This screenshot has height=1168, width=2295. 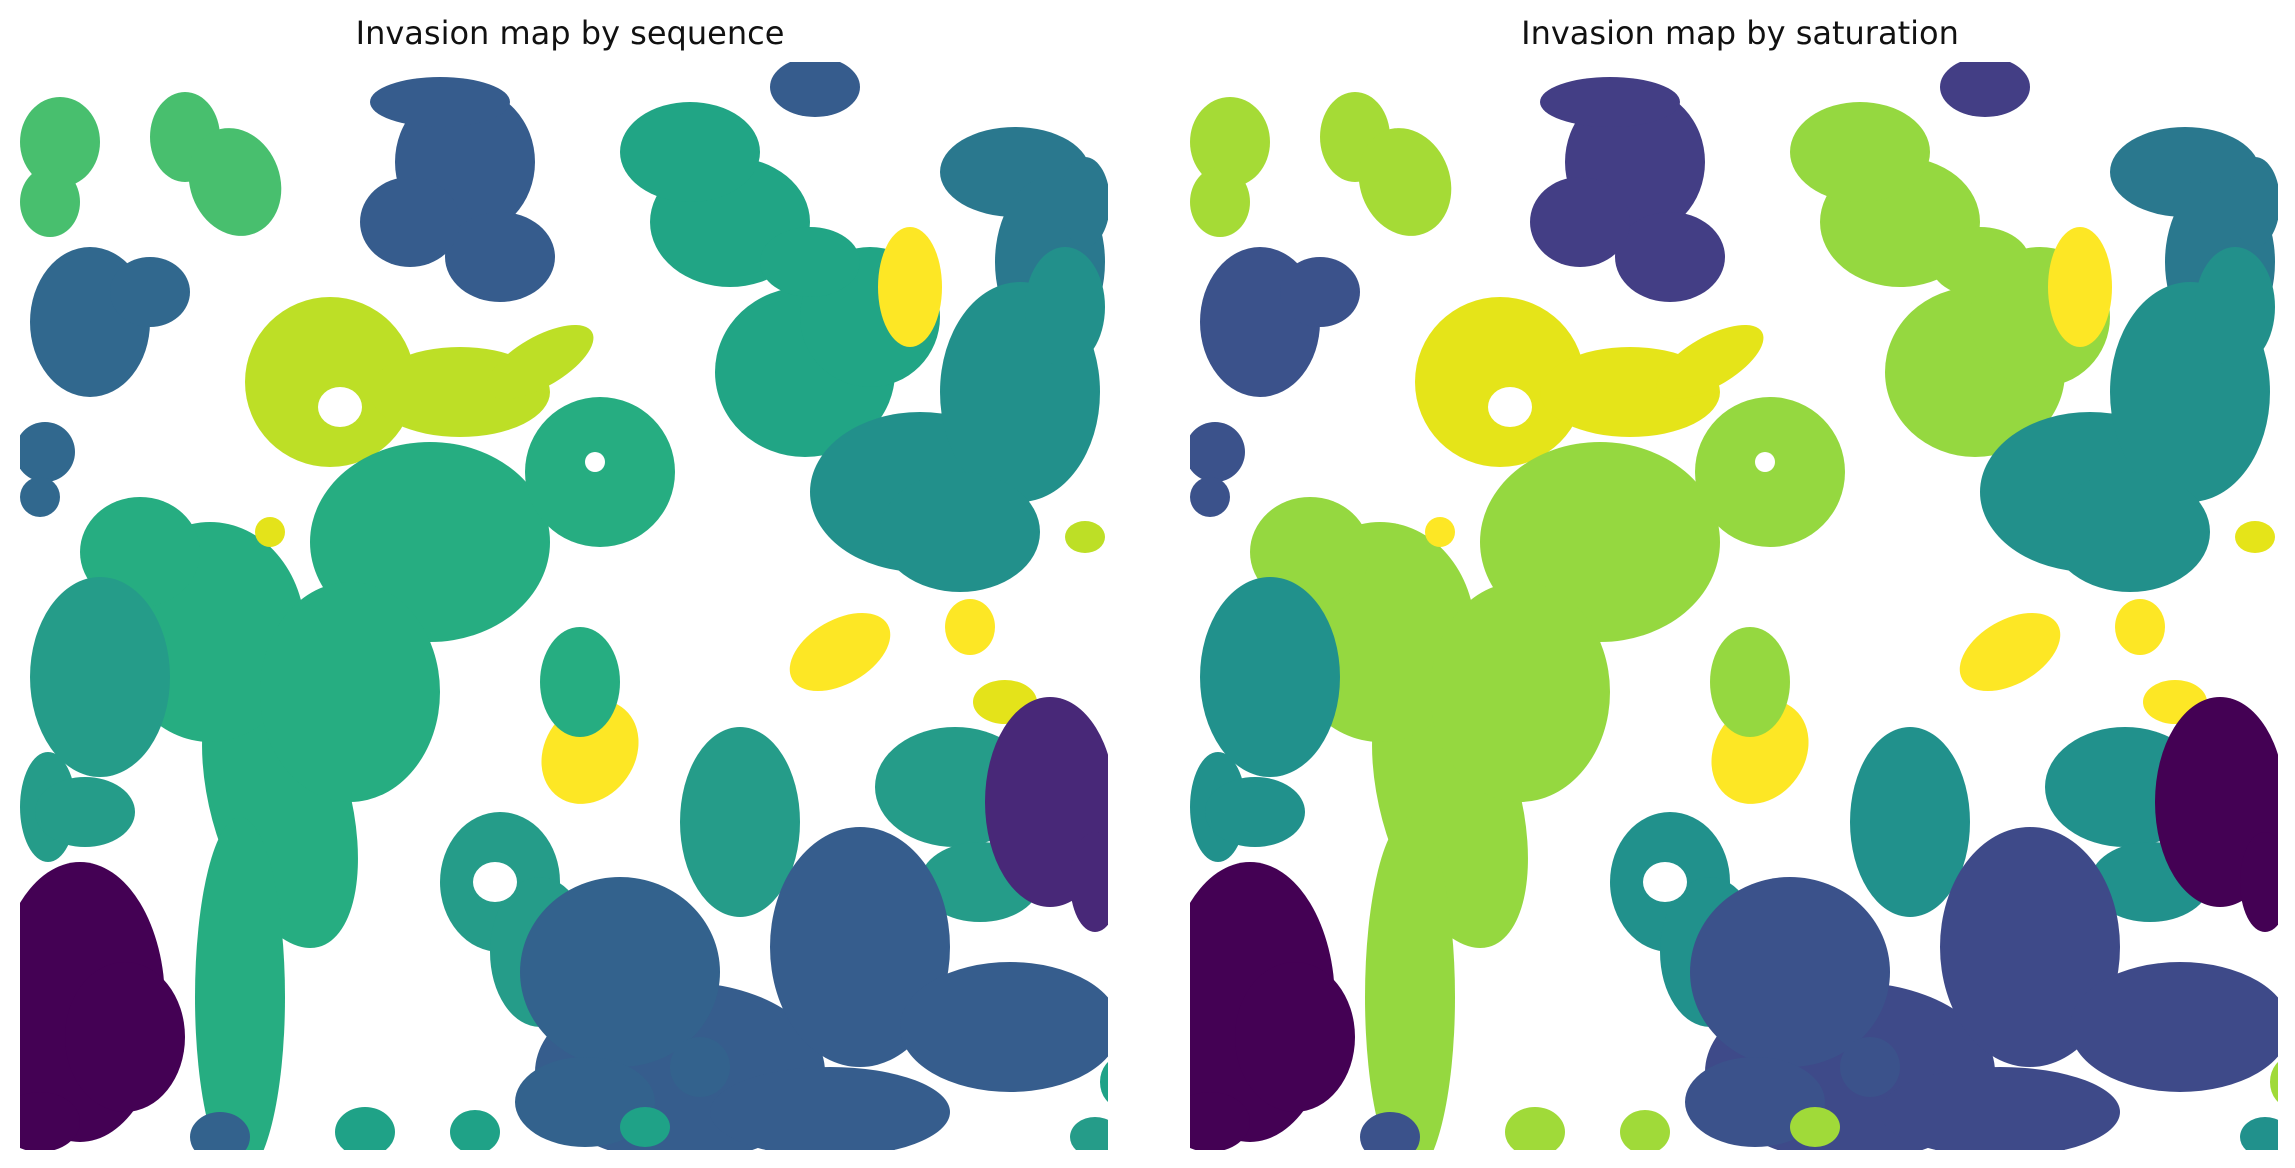 What do you see at coordinates (570, 33) in the screenshot?
I see `chart-title-sequence: Invasion map by sequence` at bounding box center [570, 33].